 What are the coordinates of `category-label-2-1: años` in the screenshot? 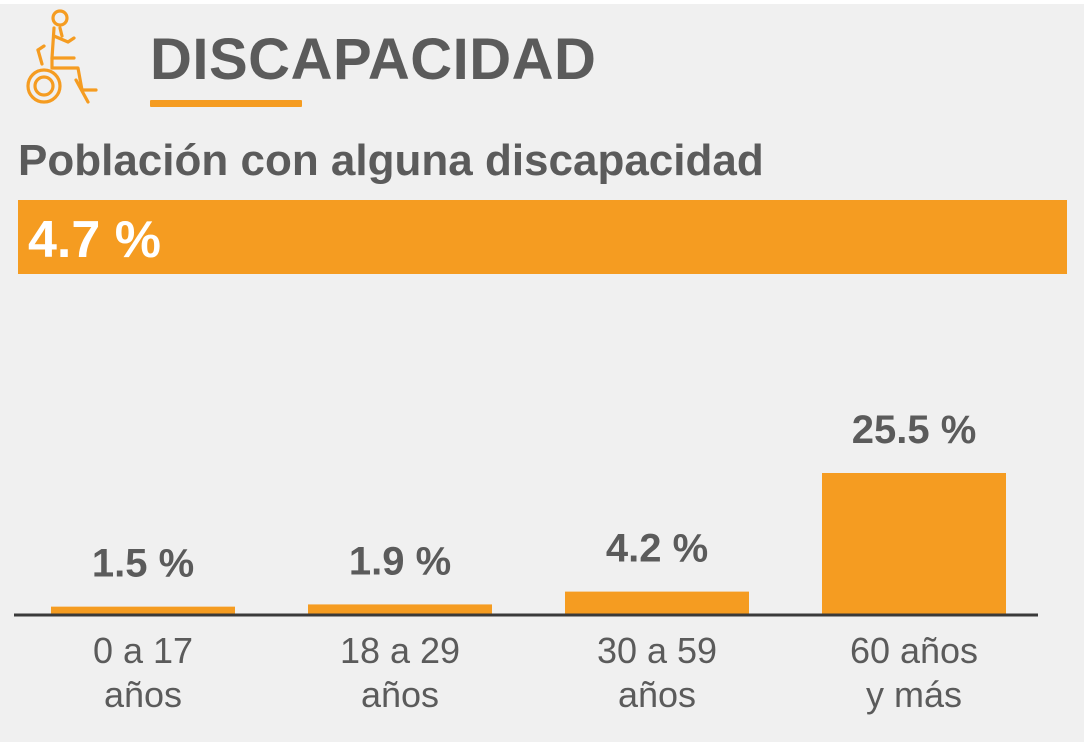 It's located at (657, 694).